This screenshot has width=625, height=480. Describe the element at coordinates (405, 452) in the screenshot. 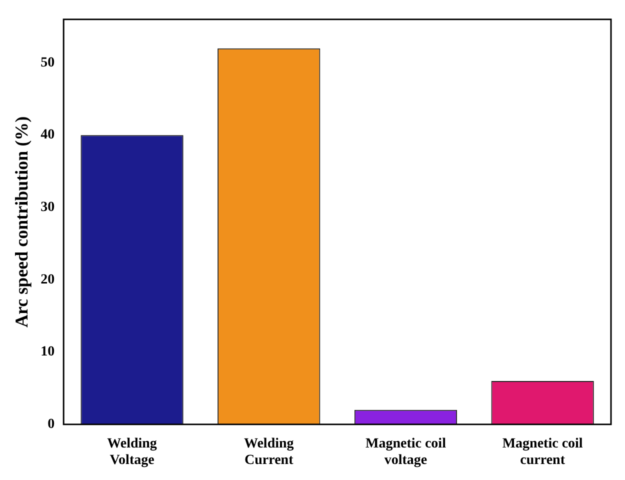

I see `x-tick-label: Magnetic coil voltage` at that location.